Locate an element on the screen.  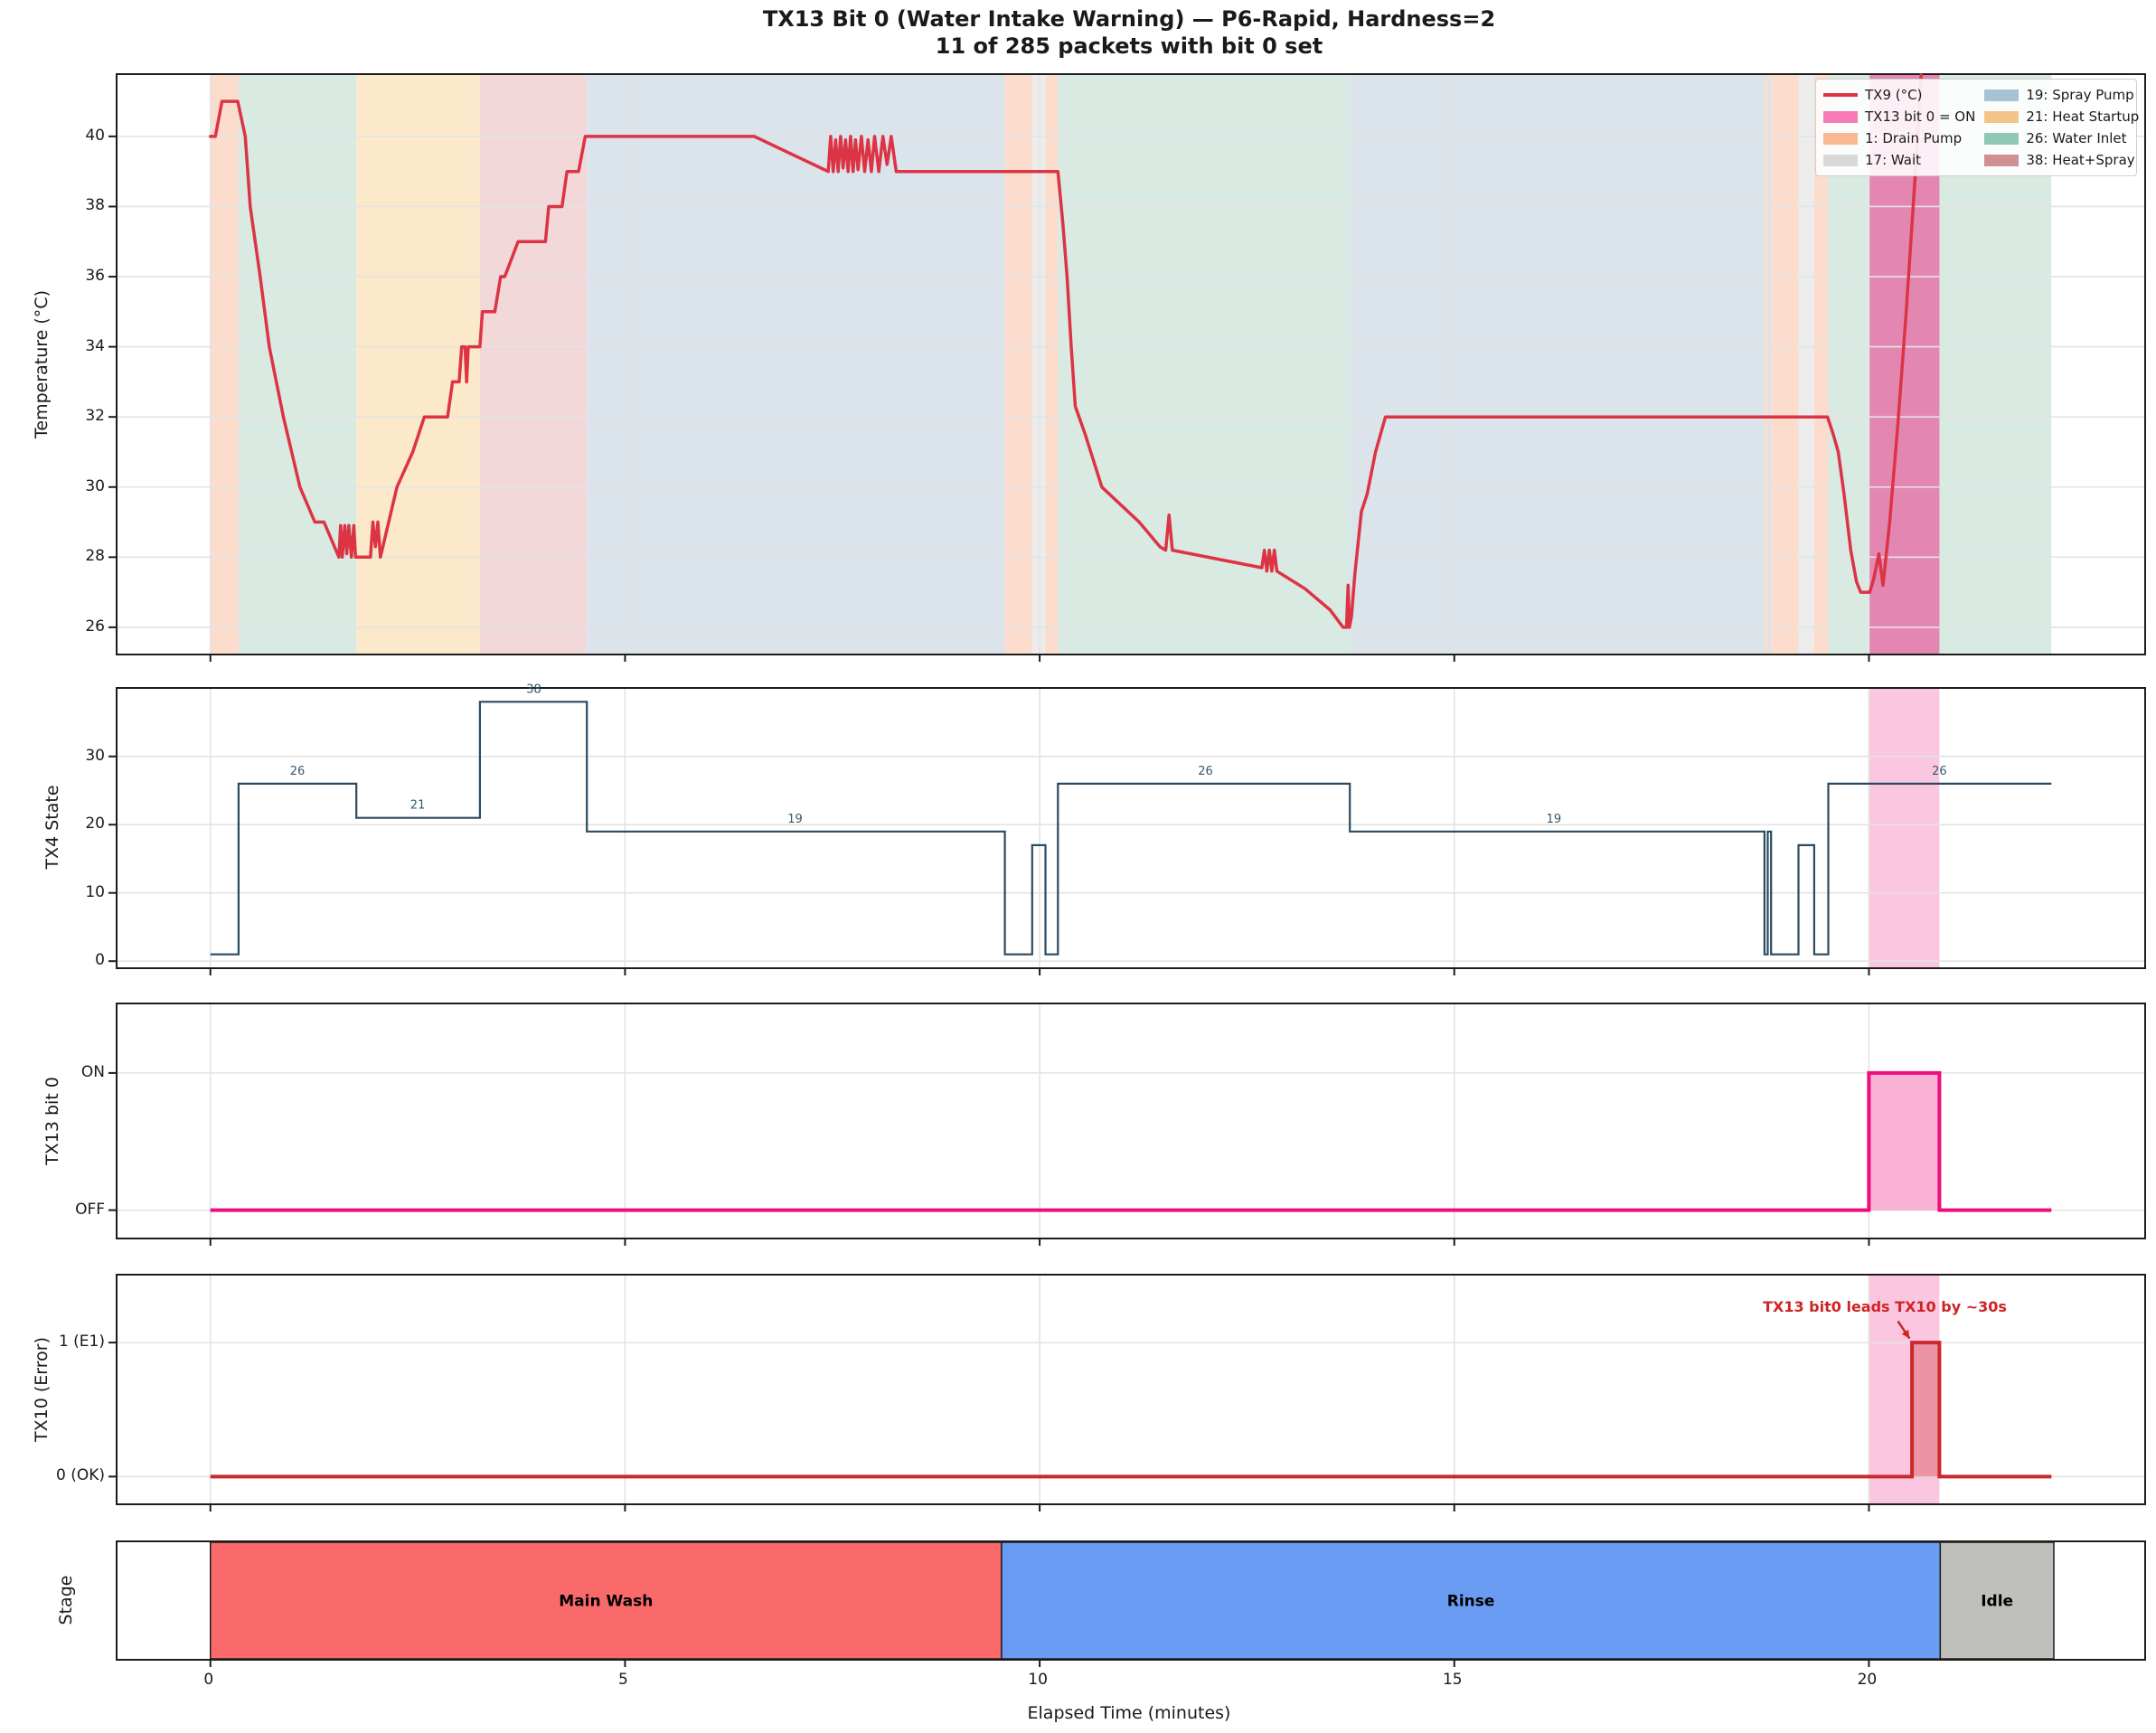
legend-label: 17: Wait is located at coordinates (1893, 160).